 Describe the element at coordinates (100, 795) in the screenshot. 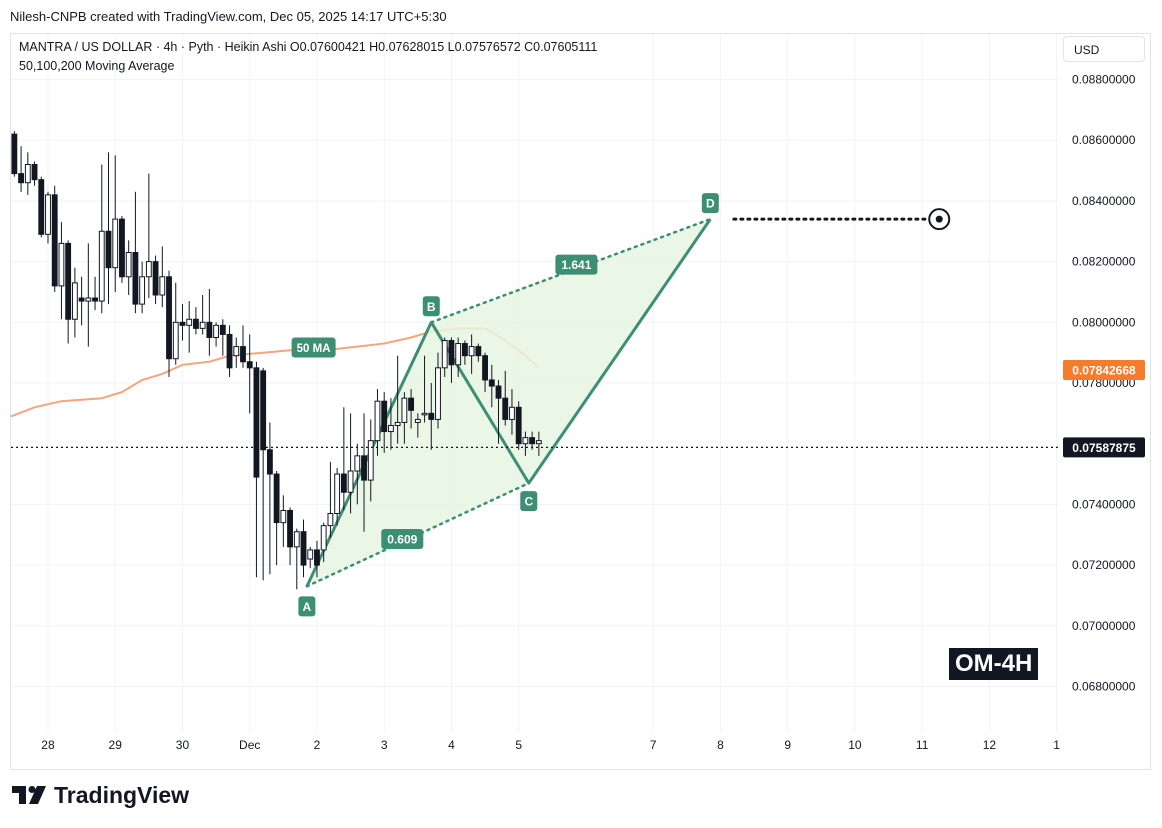

I see `tradingview-logo: TradingView` at that location.